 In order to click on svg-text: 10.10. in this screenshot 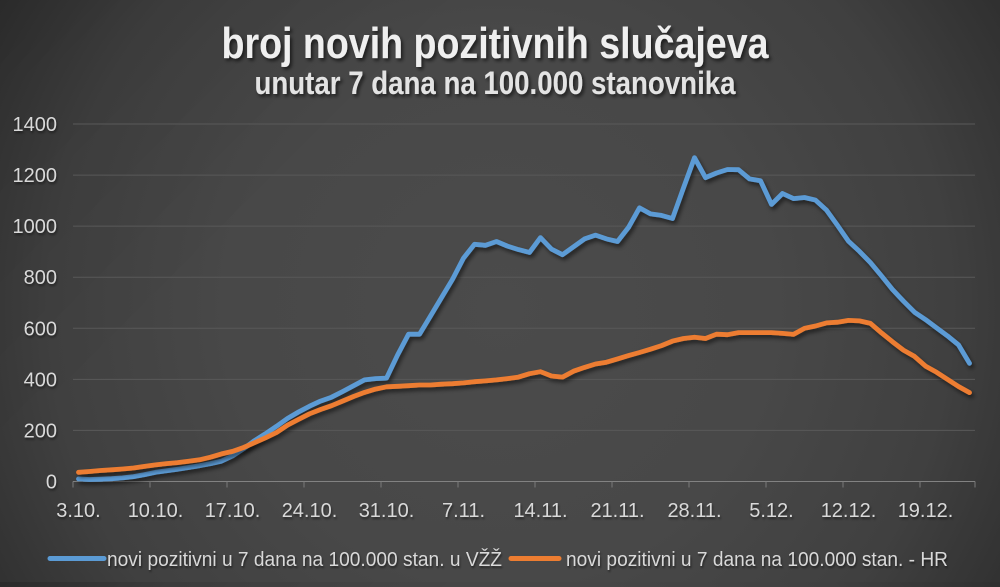, I will do `click(156, 511)`.